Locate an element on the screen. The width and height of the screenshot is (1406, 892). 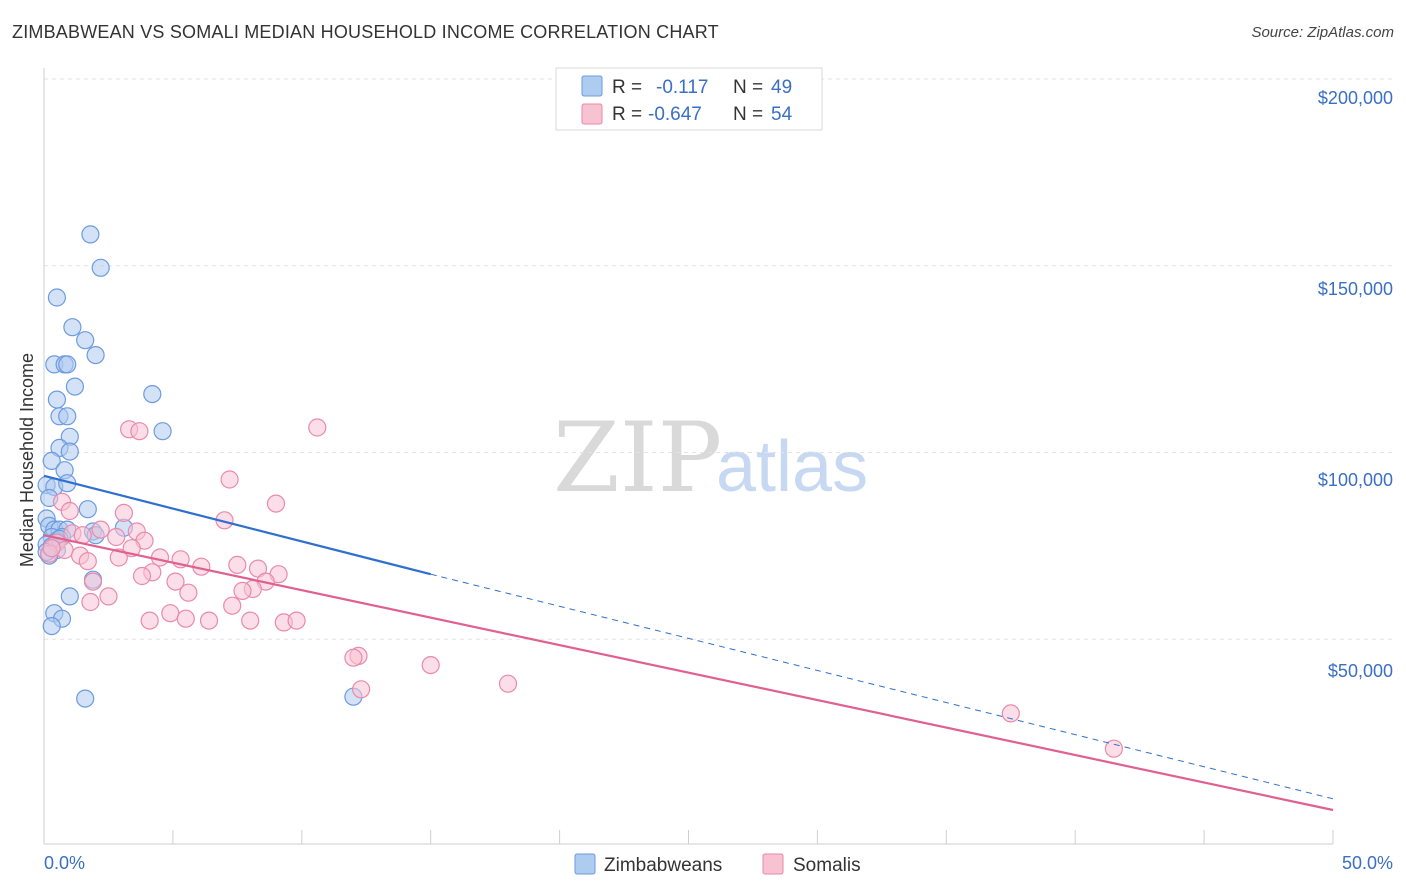
legend-swatch-somalis is located at coordinates (592, 114).